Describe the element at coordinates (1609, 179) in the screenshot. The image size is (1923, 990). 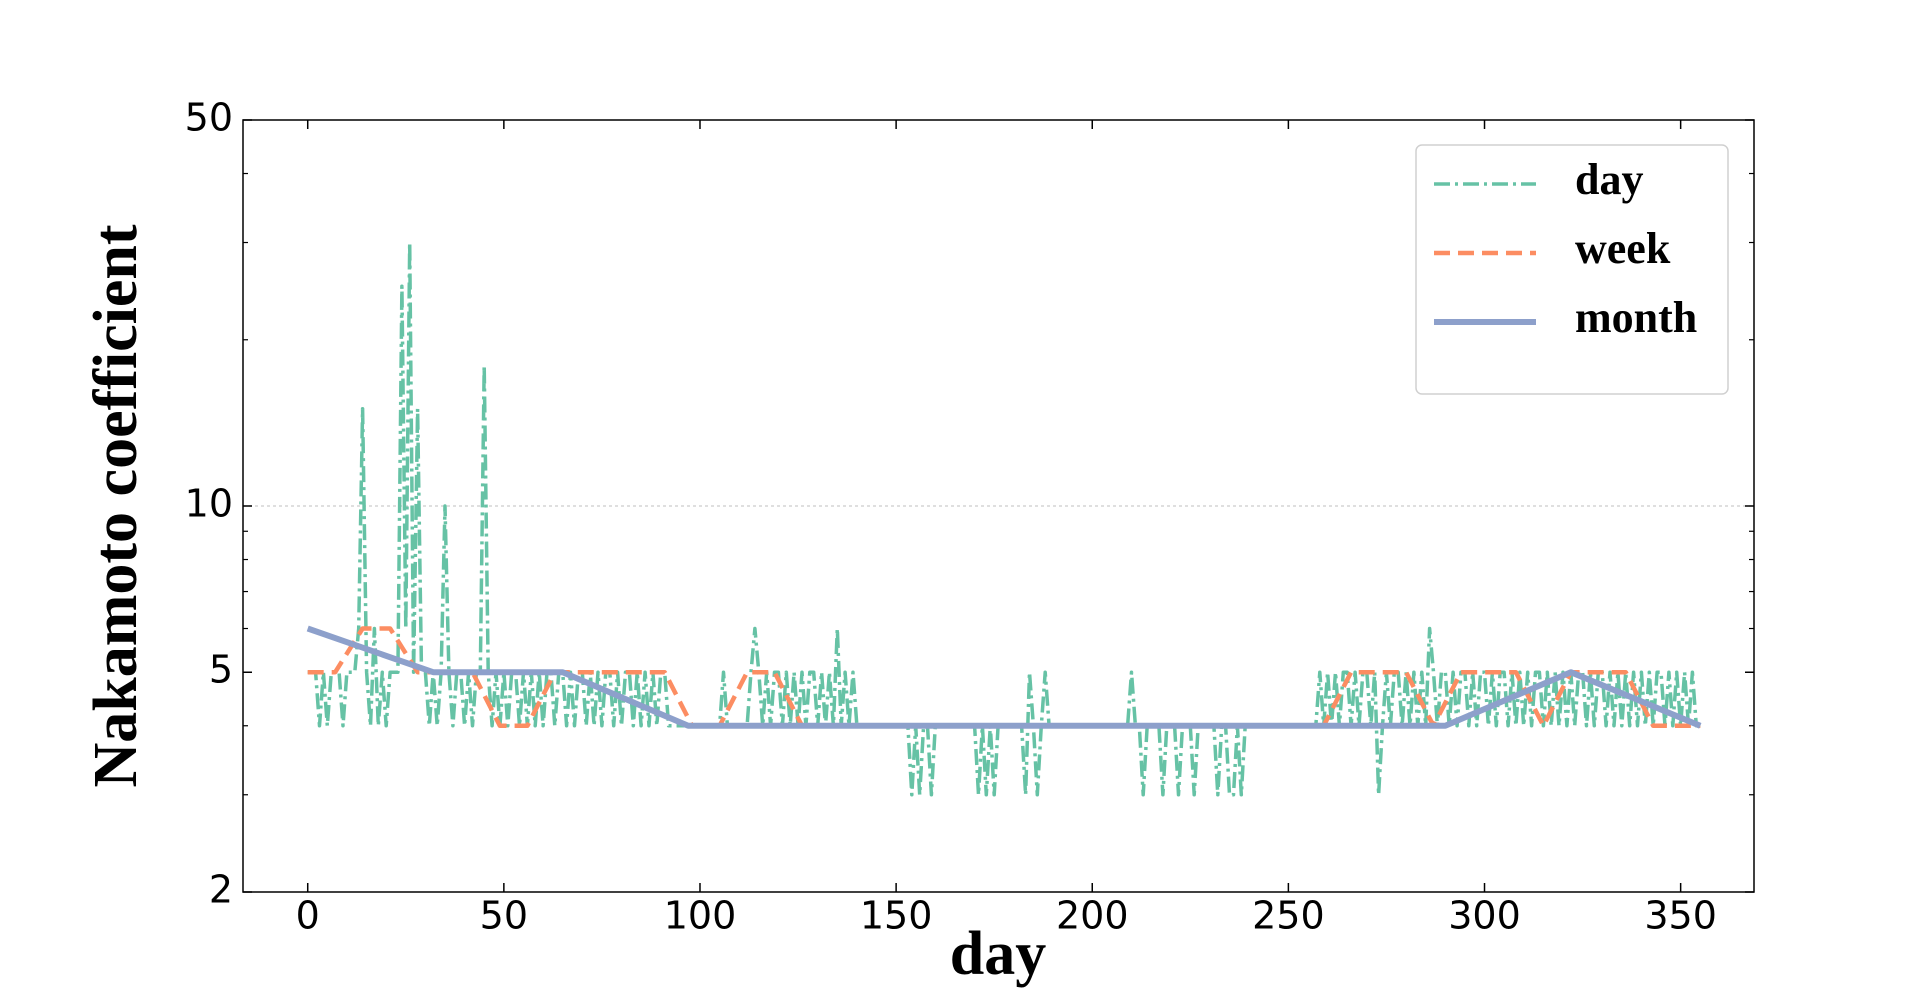
I see `legend-label: day` at that location.